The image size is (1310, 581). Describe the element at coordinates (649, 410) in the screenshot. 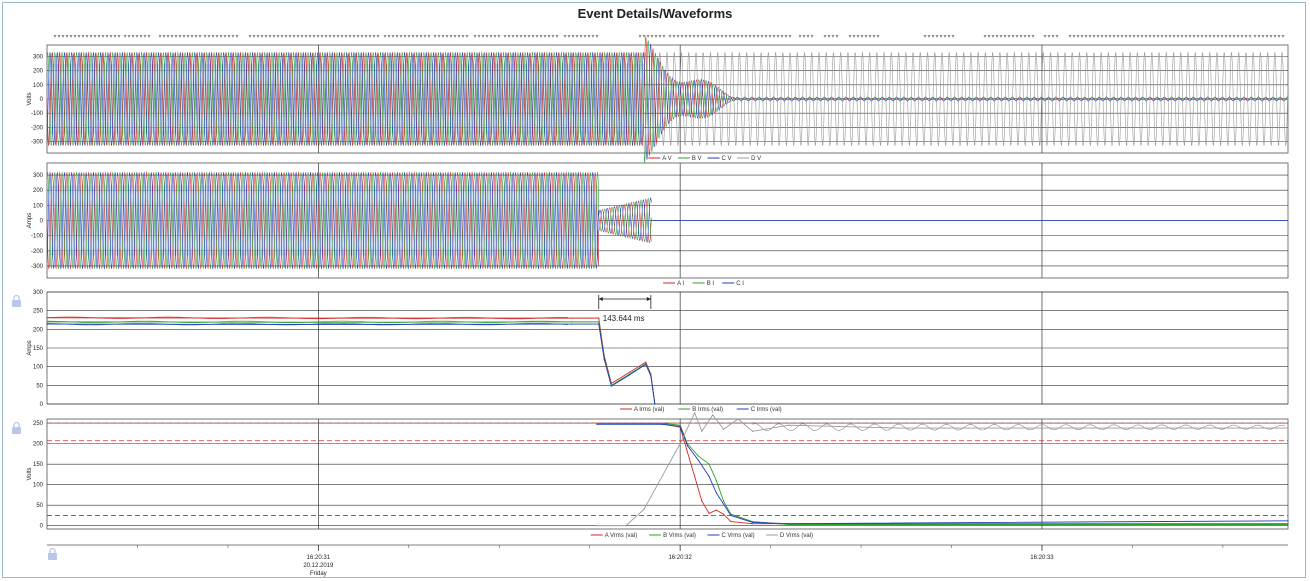

I see `legend-label: A Irms (val)` at that location.